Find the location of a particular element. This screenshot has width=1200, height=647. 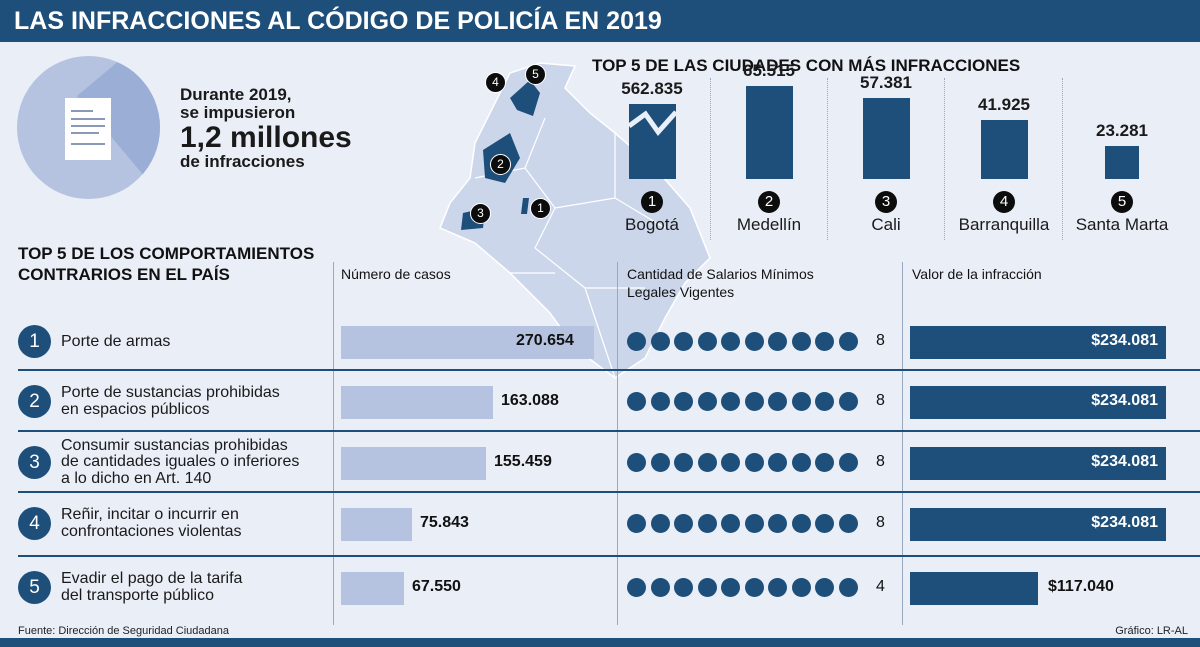

source-note: Fuente: Dirección de Seguridad Ciudadana is located at coordinates (123, 631).